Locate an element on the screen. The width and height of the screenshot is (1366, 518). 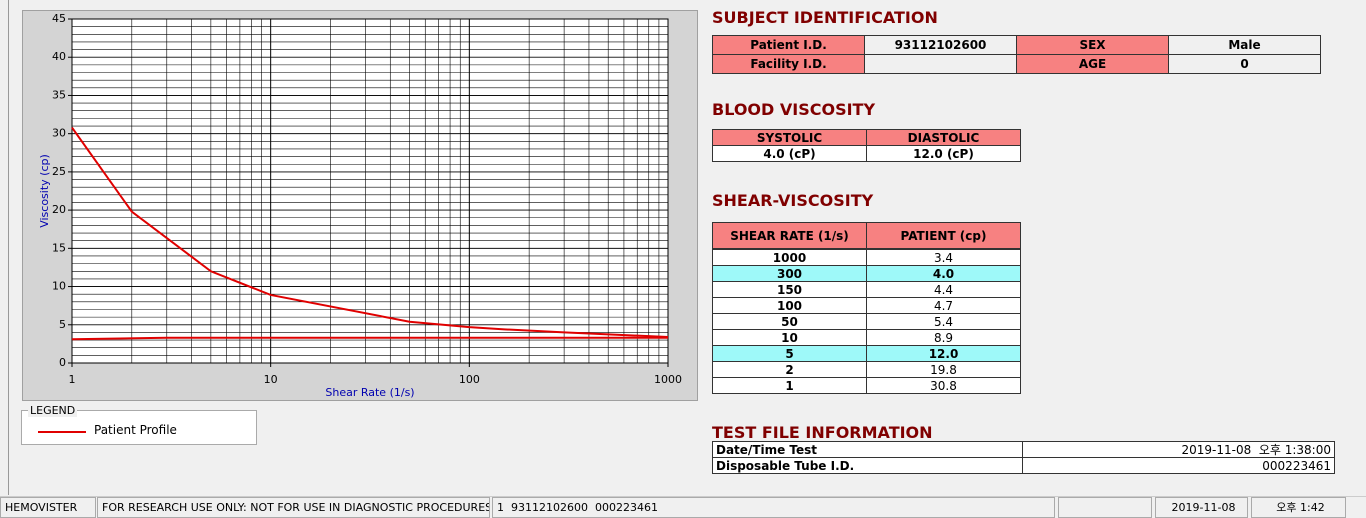
table-cell: 50 is located at coordinates (789, 321).